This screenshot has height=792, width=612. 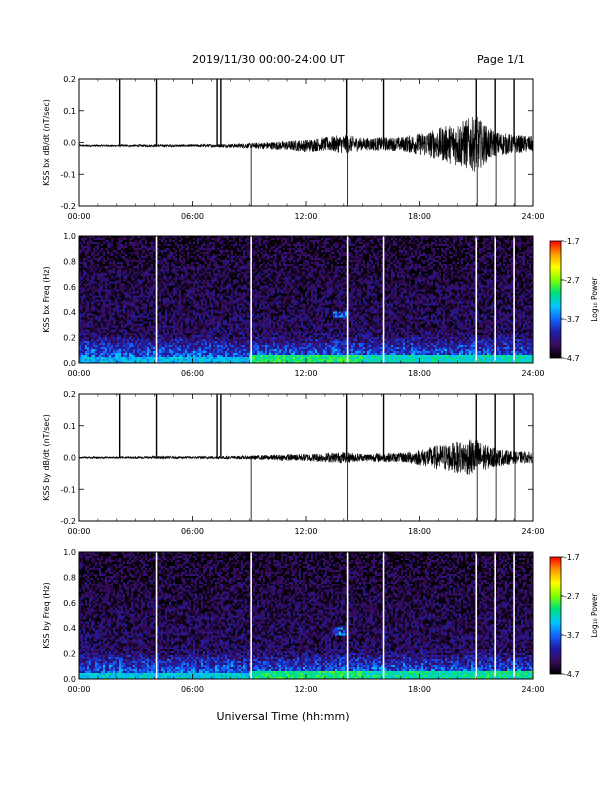 What do you see at coordinates (46, 457) in the screenshot?
I see `y-axis-label: KSS by dB/dt (nT/sec)` at bounding box center [46, 457].